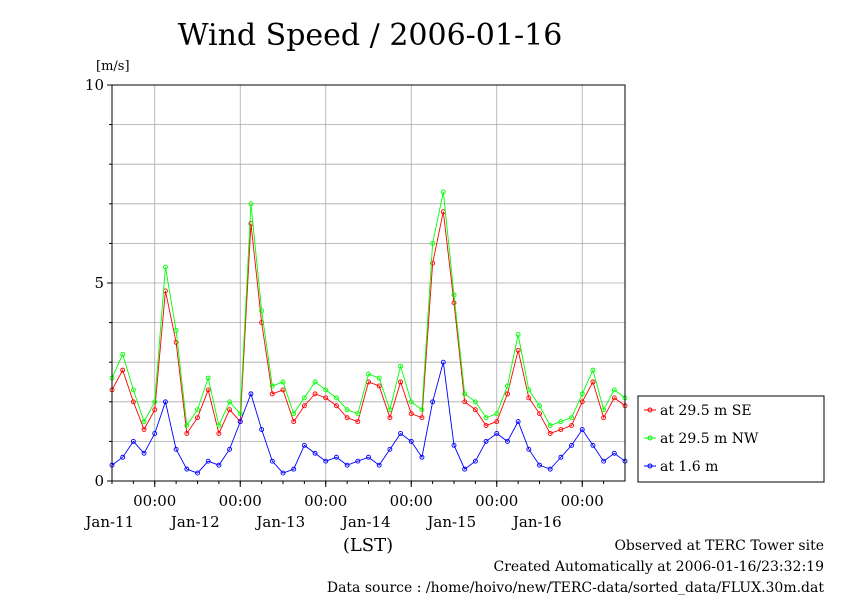 This screenshot has height=595, width=842. I want to click on footer-observed-site: Observed at TERC Tower site, so click(719, 546).